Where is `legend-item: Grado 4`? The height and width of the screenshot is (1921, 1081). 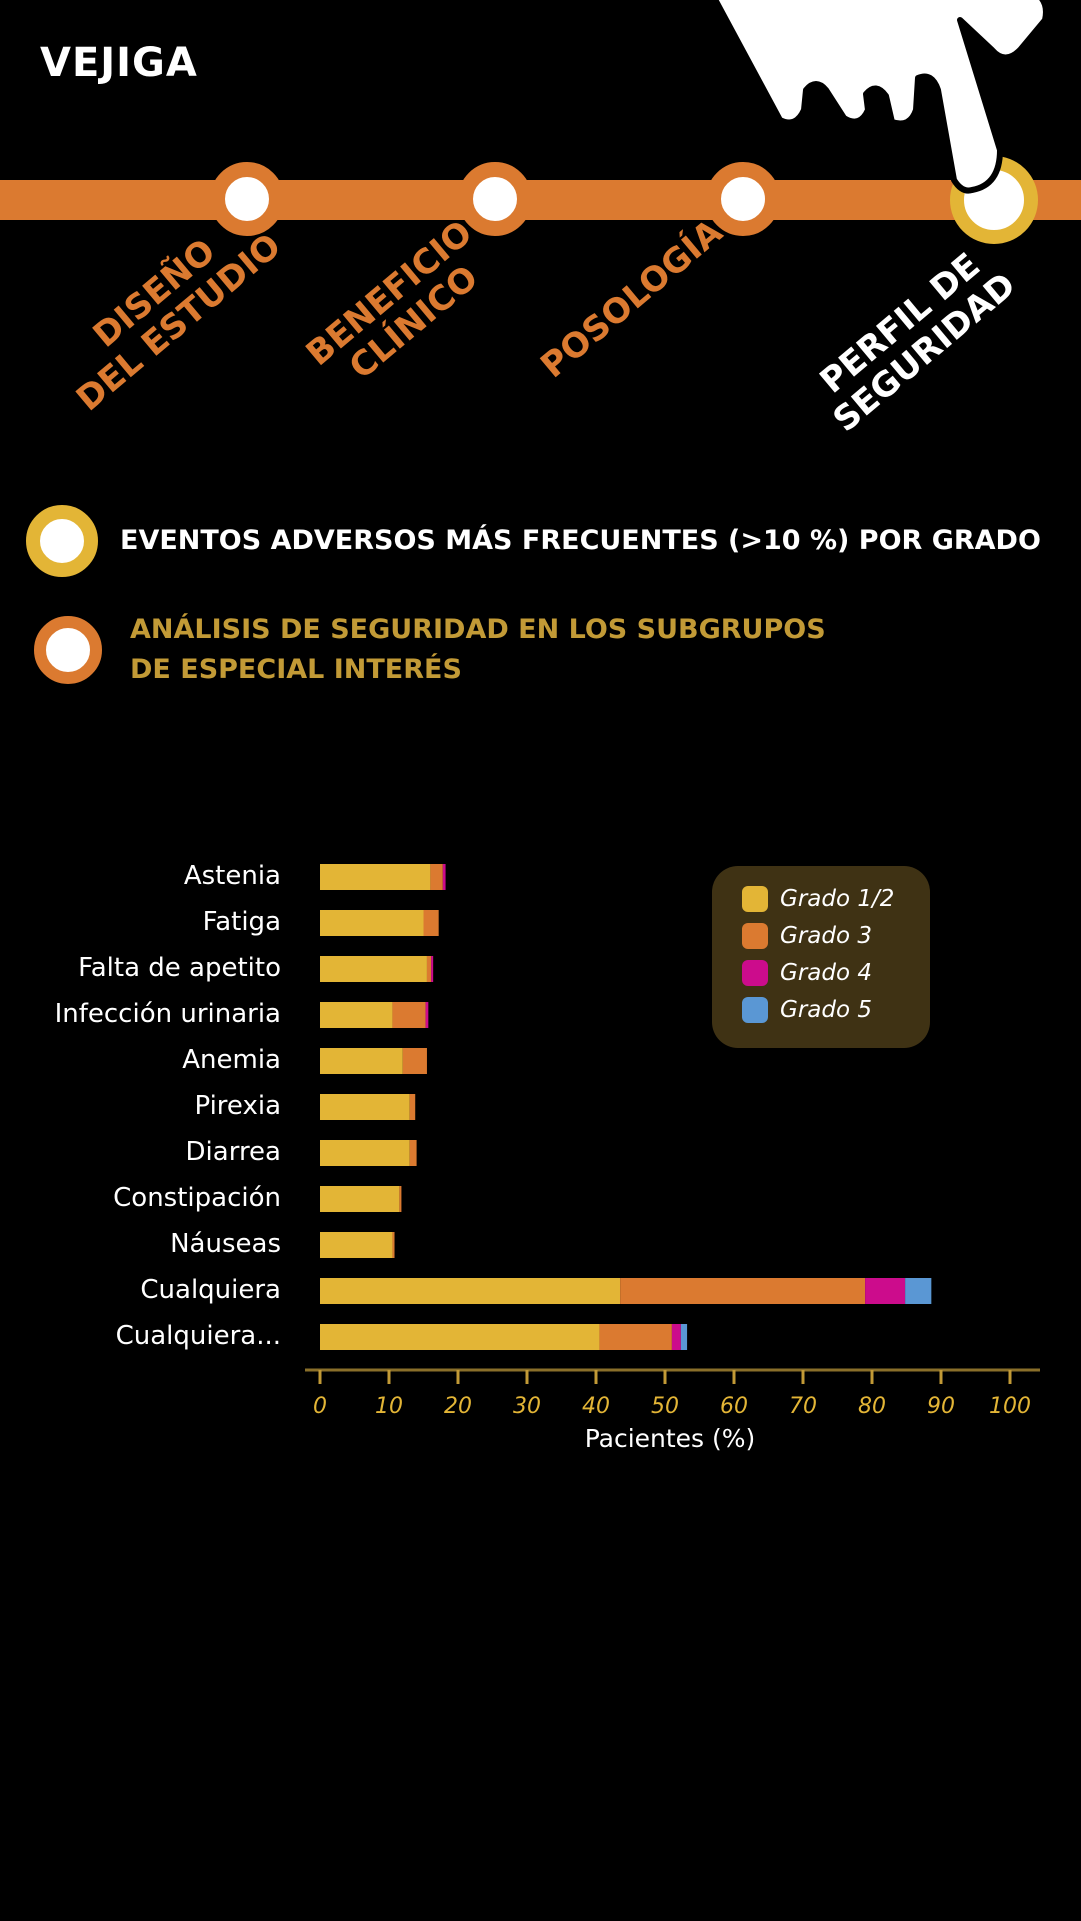 legend-item: Grado 4 is located at coordinates (807, 973).